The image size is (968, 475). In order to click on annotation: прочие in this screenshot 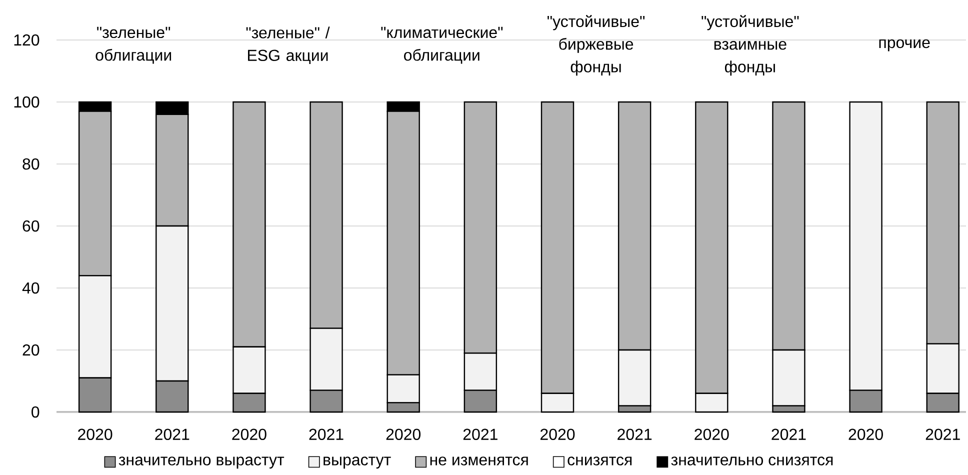, I will do `click(904, 45)`.